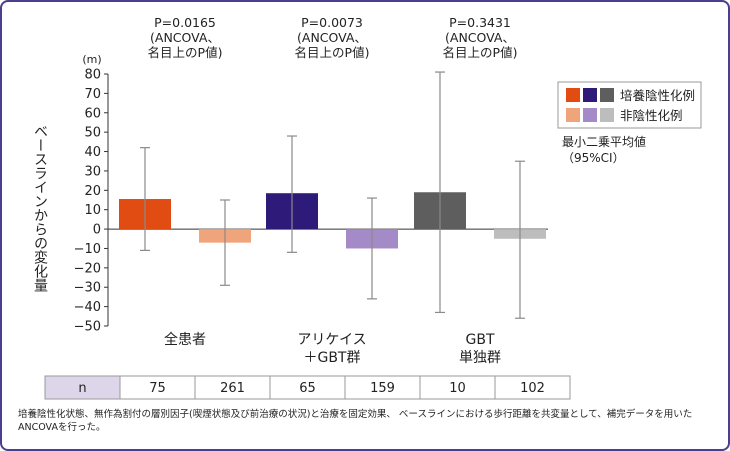 Image resolution: width=730 pixels, height=451 pixels. What do you see at coordinates (87, 268) in the screenshot?
I see `y-tick-label: −20` at bounding box center [87, 268].